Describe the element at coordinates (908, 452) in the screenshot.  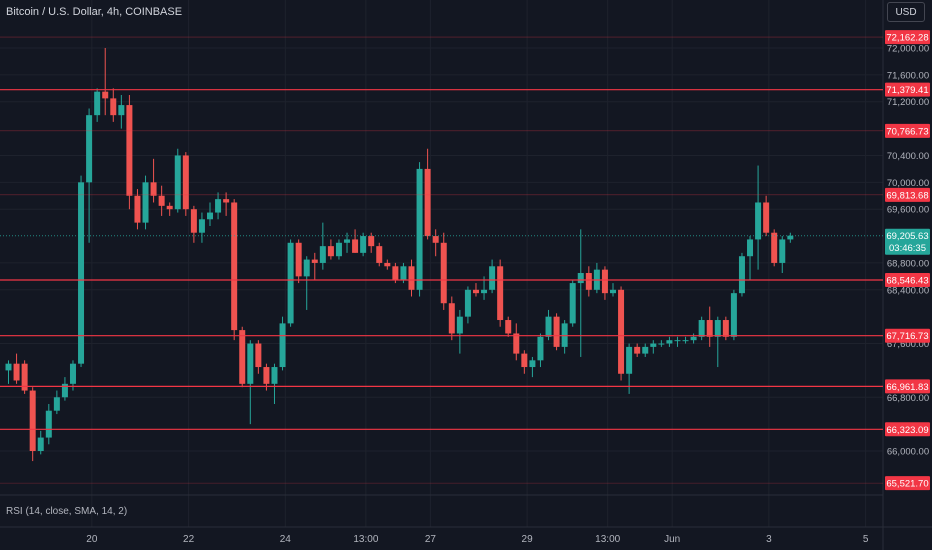
I see `price-tick-label: 66,000.00` at that location.